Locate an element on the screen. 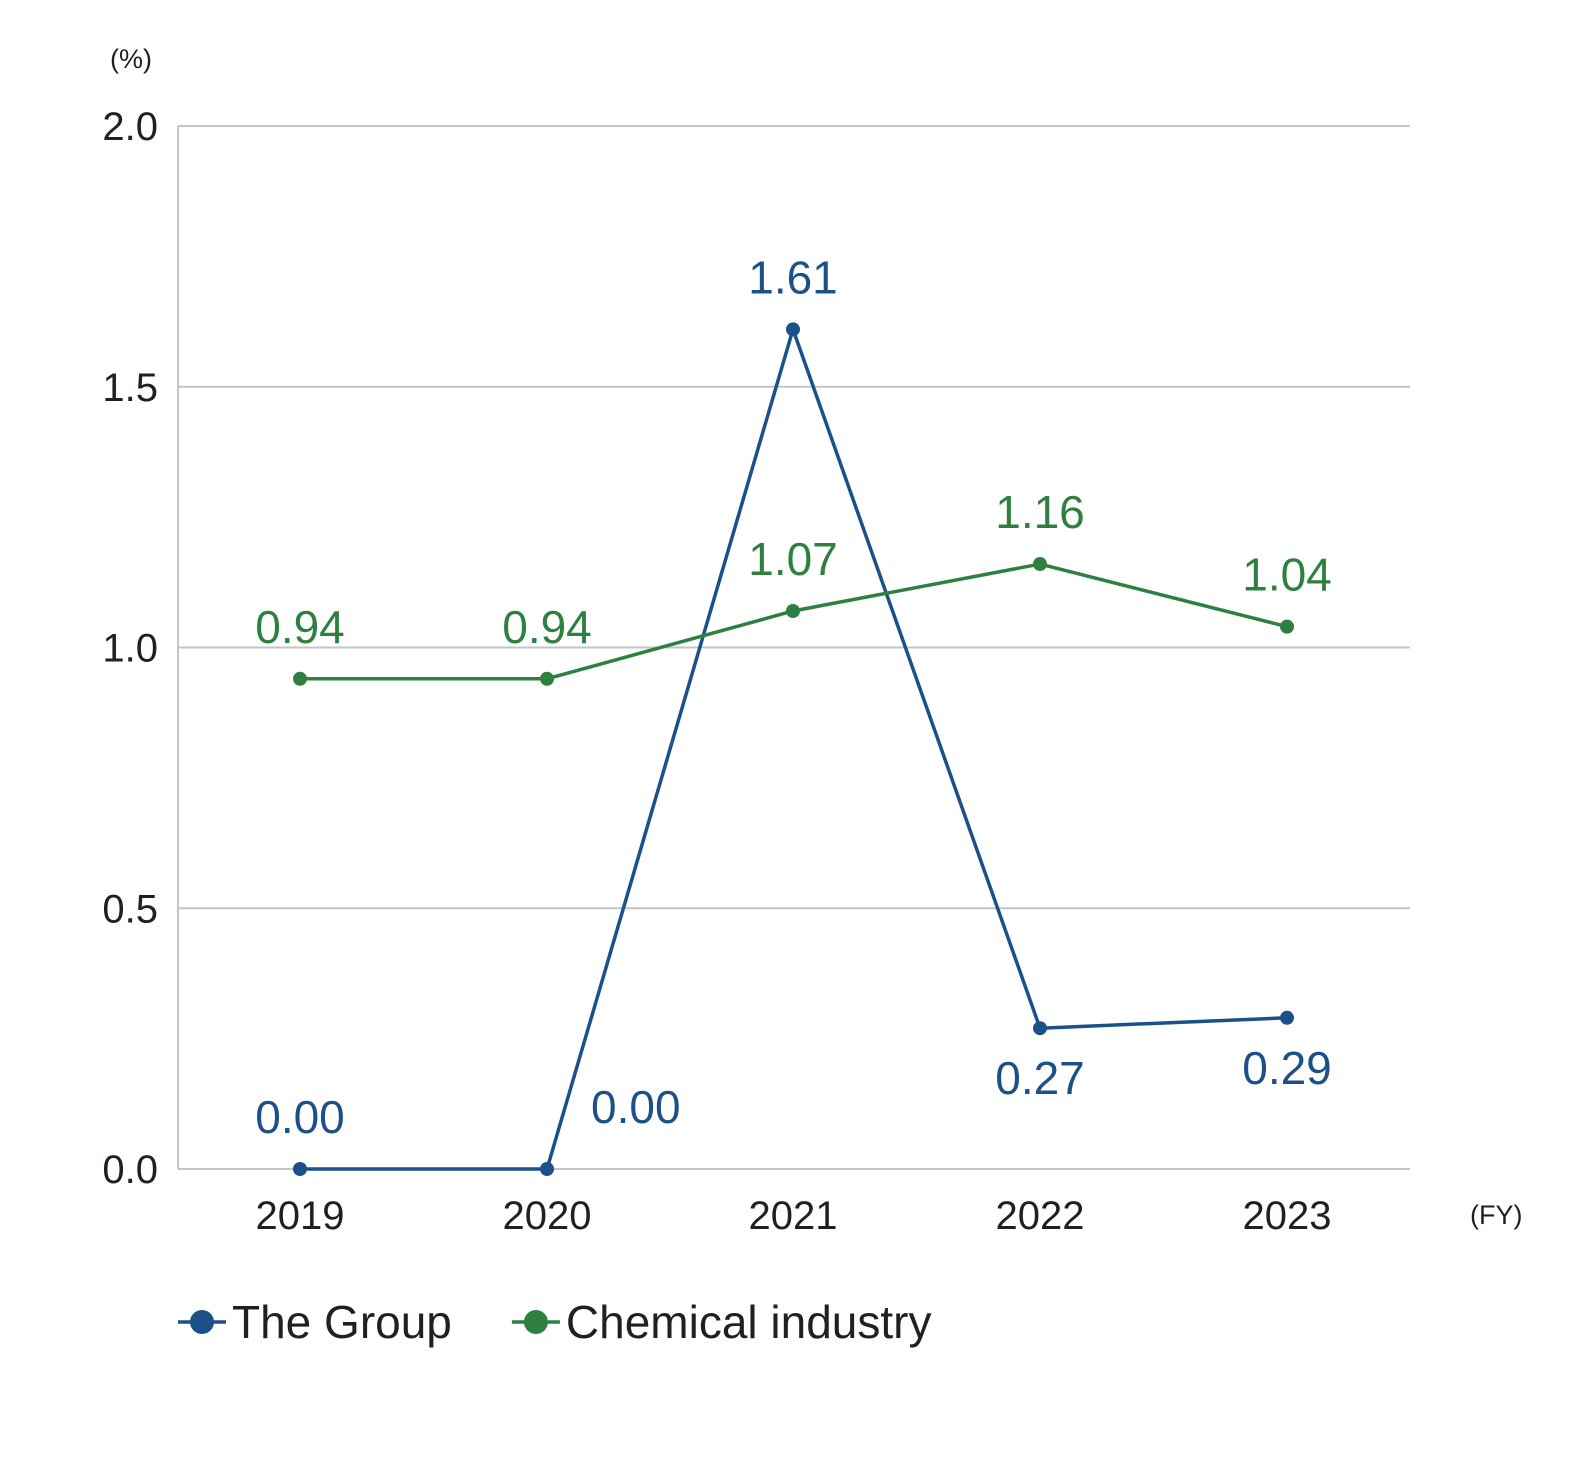 This screenshot has height=1460, width=1590. data-label: 1.61 is located at coordinates (793, 277).